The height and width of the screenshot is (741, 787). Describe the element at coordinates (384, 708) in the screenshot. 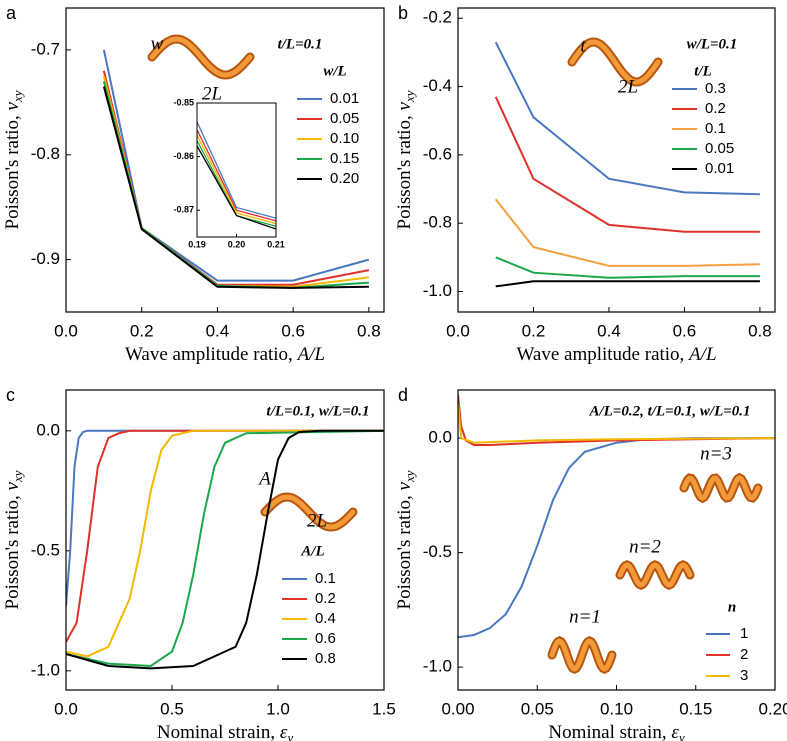

I see `x-tick-label: 1.5` at that location.